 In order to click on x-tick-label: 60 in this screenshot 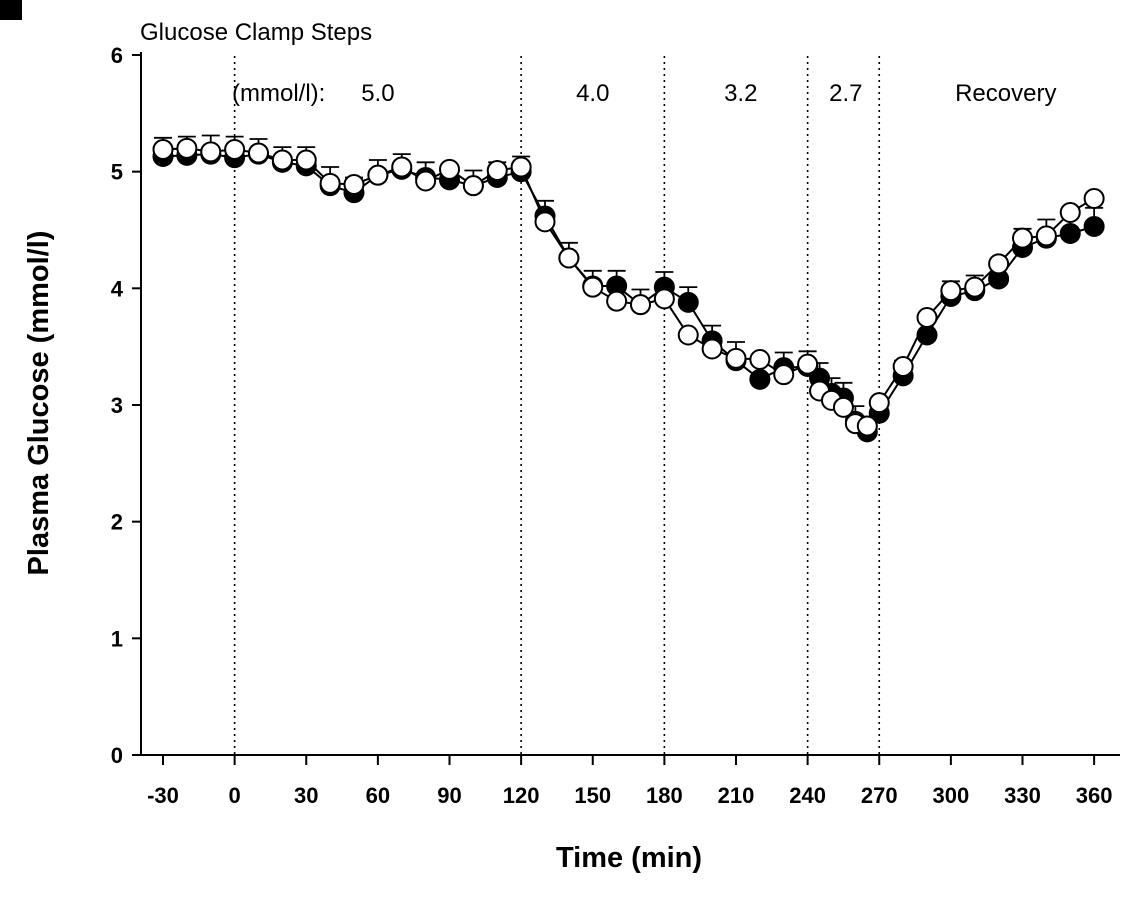, I will do `click(378, 795)`.